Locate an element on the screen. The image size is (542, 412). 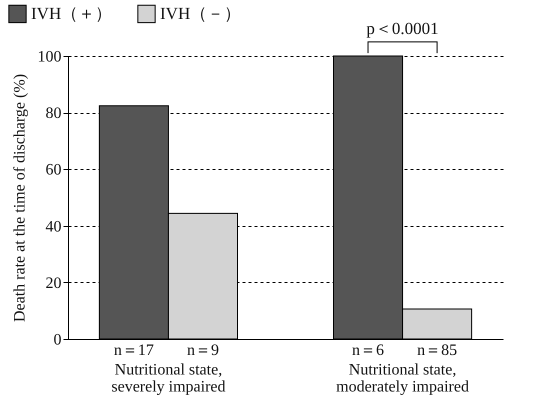
x-tick-label: Nutritional state, severely impaired is located at coordinates (168, 379).